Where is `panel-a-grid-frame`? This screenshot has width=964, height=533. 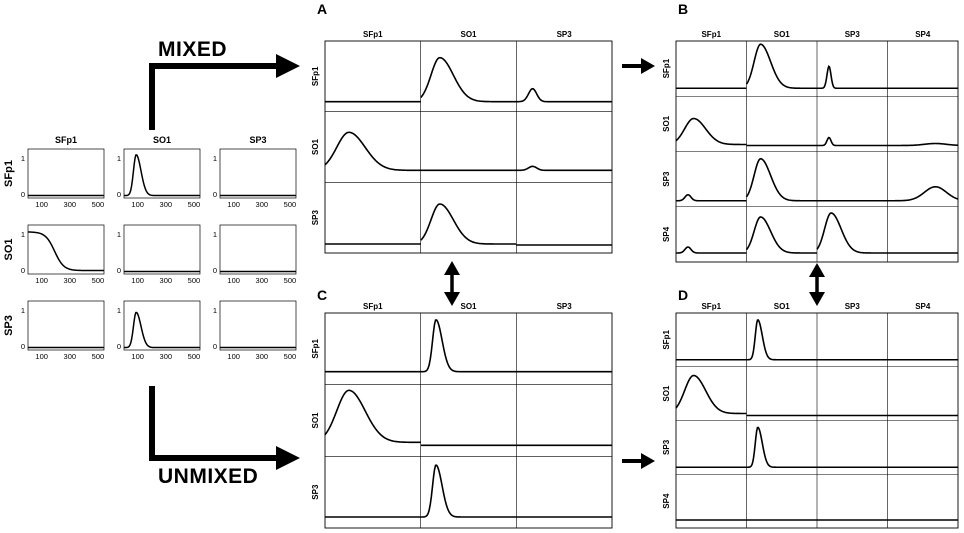 panel-a-grid-frame is located at coordinates (468, 147).